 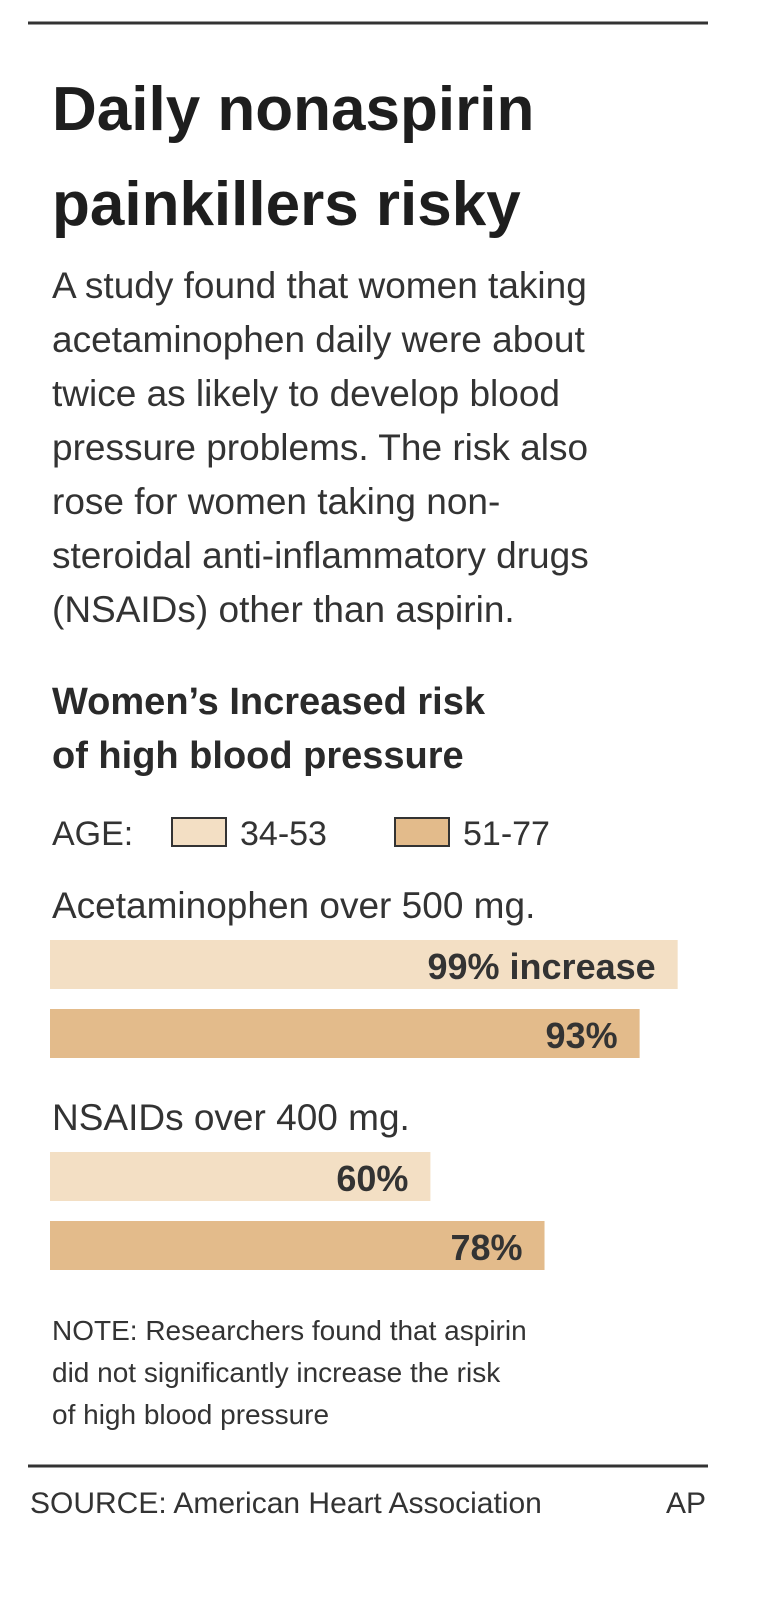 I want to click on value-label: 78%, so click(x=486, y=1247).